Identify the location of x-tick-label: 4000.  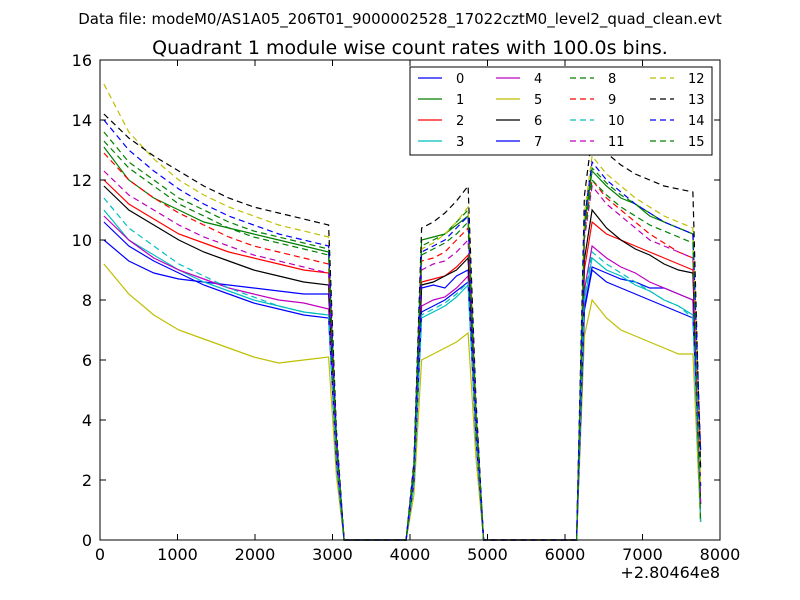
(410, 554).